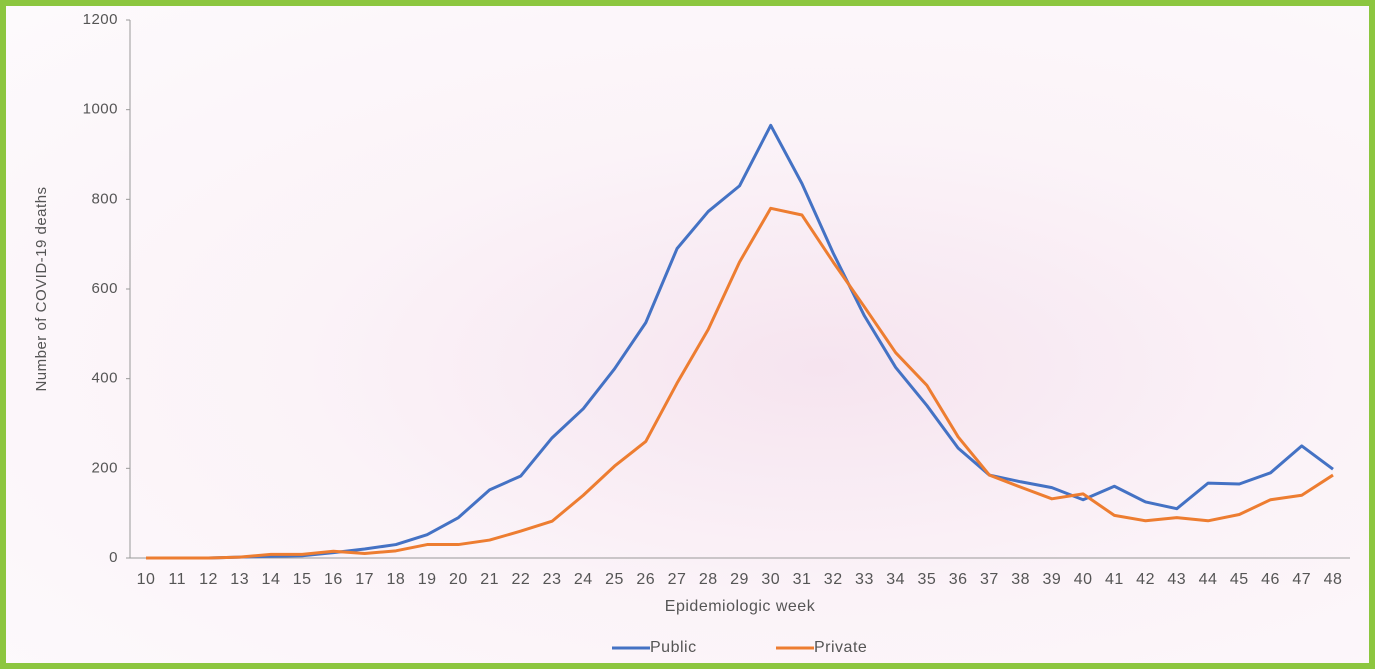  I want to click on x-tick-label: 46, so click(1270, 579).